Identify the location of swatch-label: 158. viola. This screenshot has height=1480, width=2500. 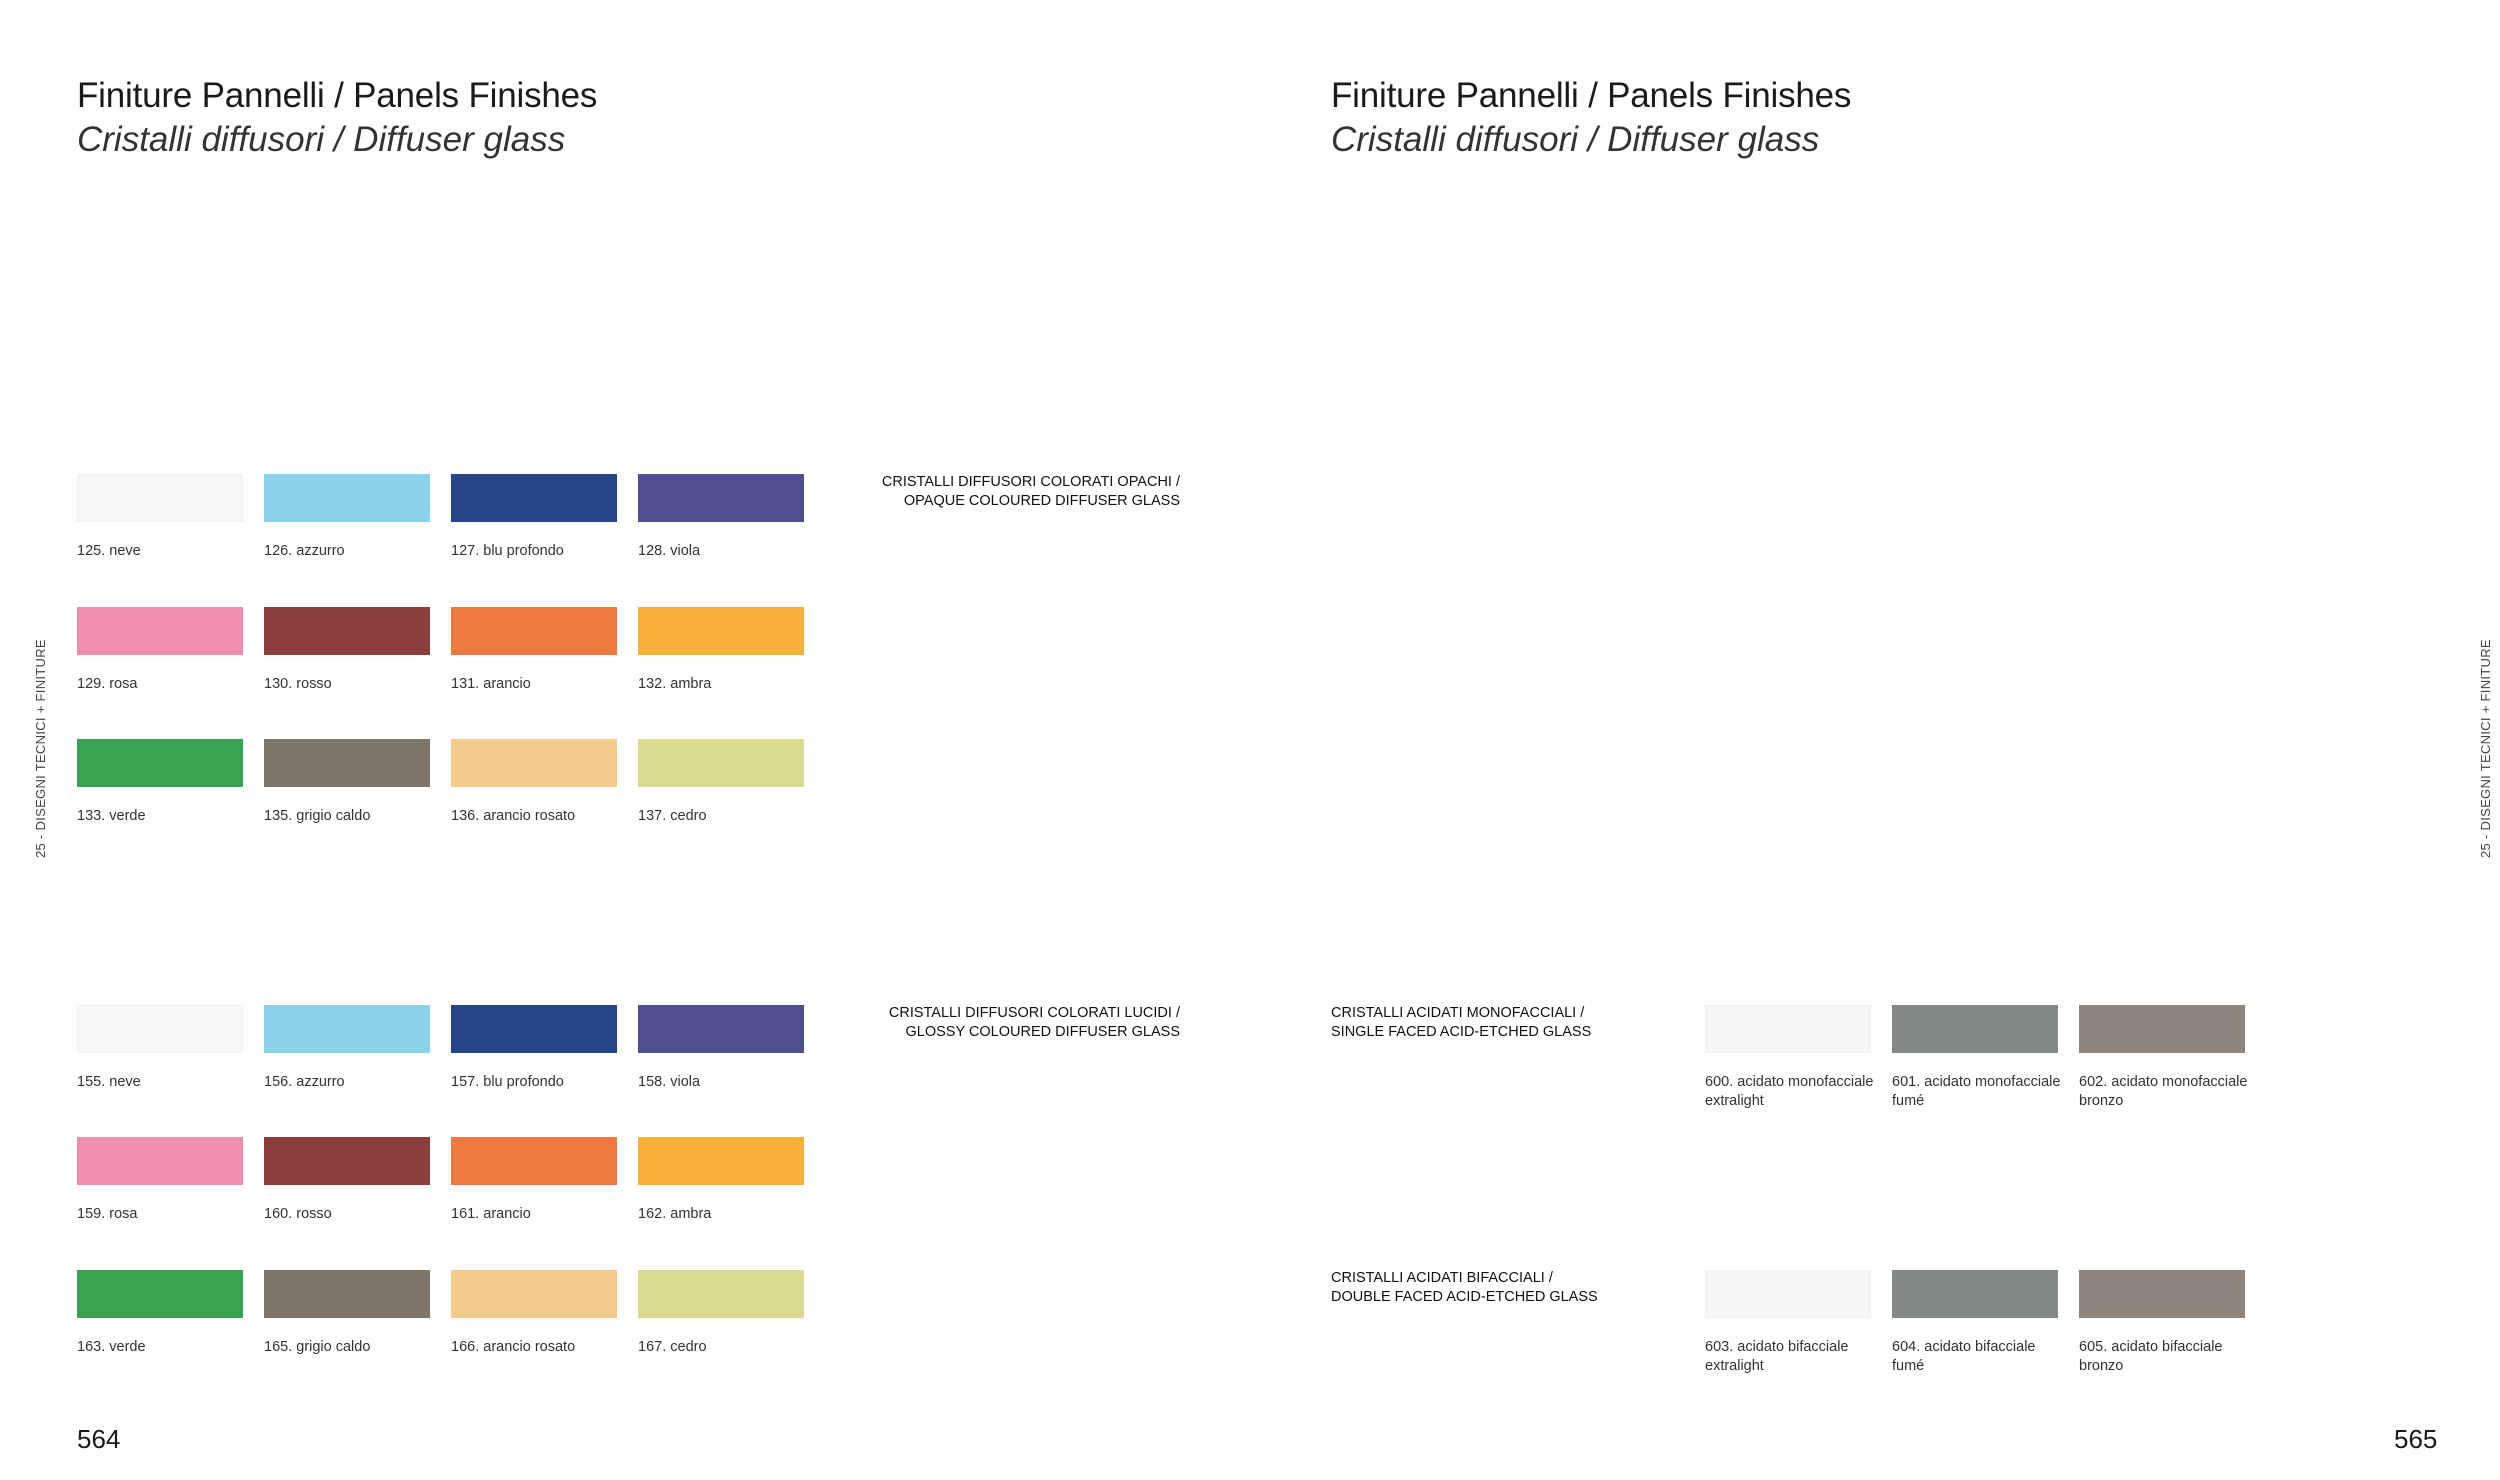
(669, 1082).